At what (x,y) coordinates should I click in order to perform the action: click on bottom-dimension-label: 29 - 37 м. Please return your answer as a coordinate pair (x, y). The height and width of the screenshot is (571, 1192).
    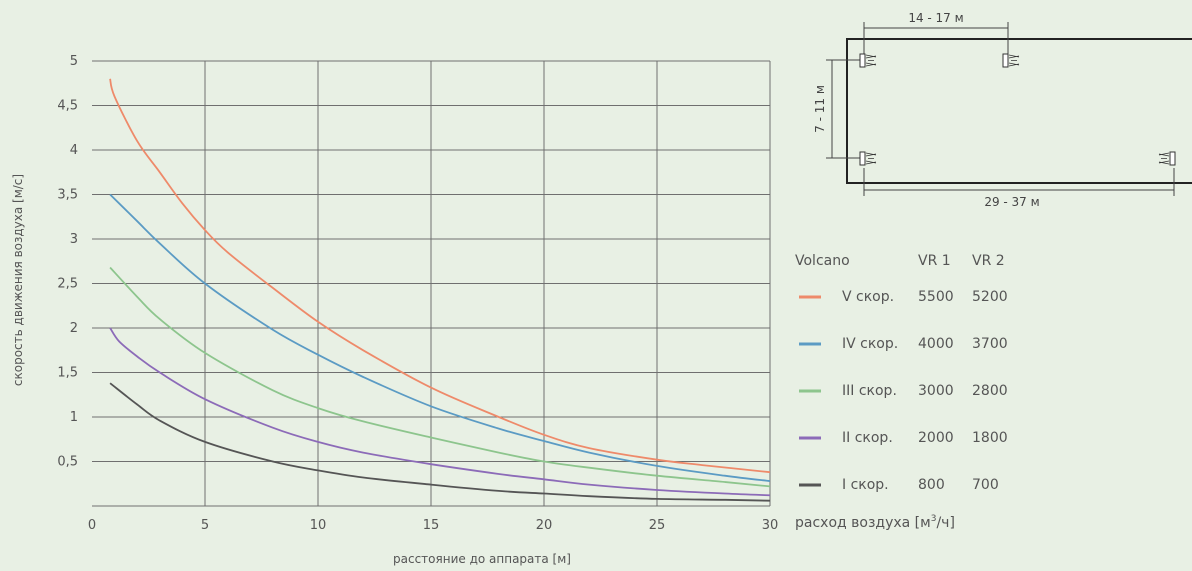
    Looking at the image, I should click on (1011, 202).